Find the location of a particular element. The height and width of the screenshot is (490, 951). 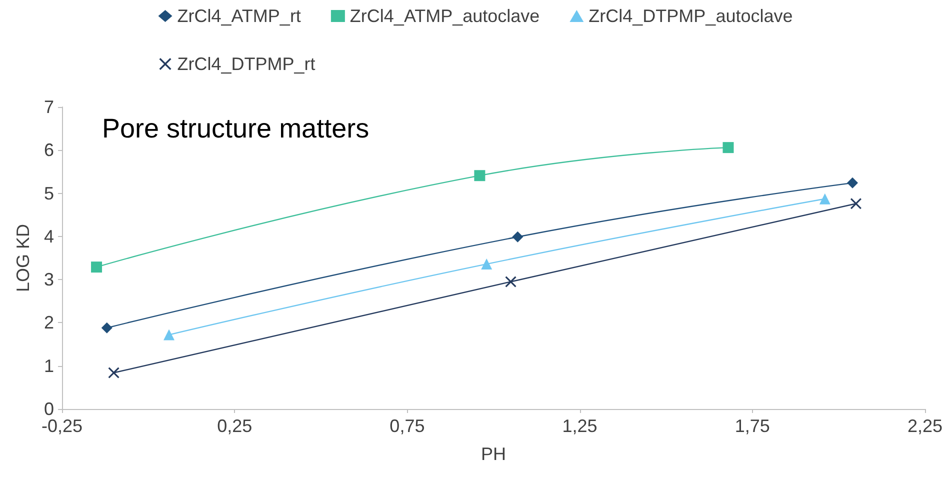

x-tick-label: 1,75 is located at coordinates (752, 426).